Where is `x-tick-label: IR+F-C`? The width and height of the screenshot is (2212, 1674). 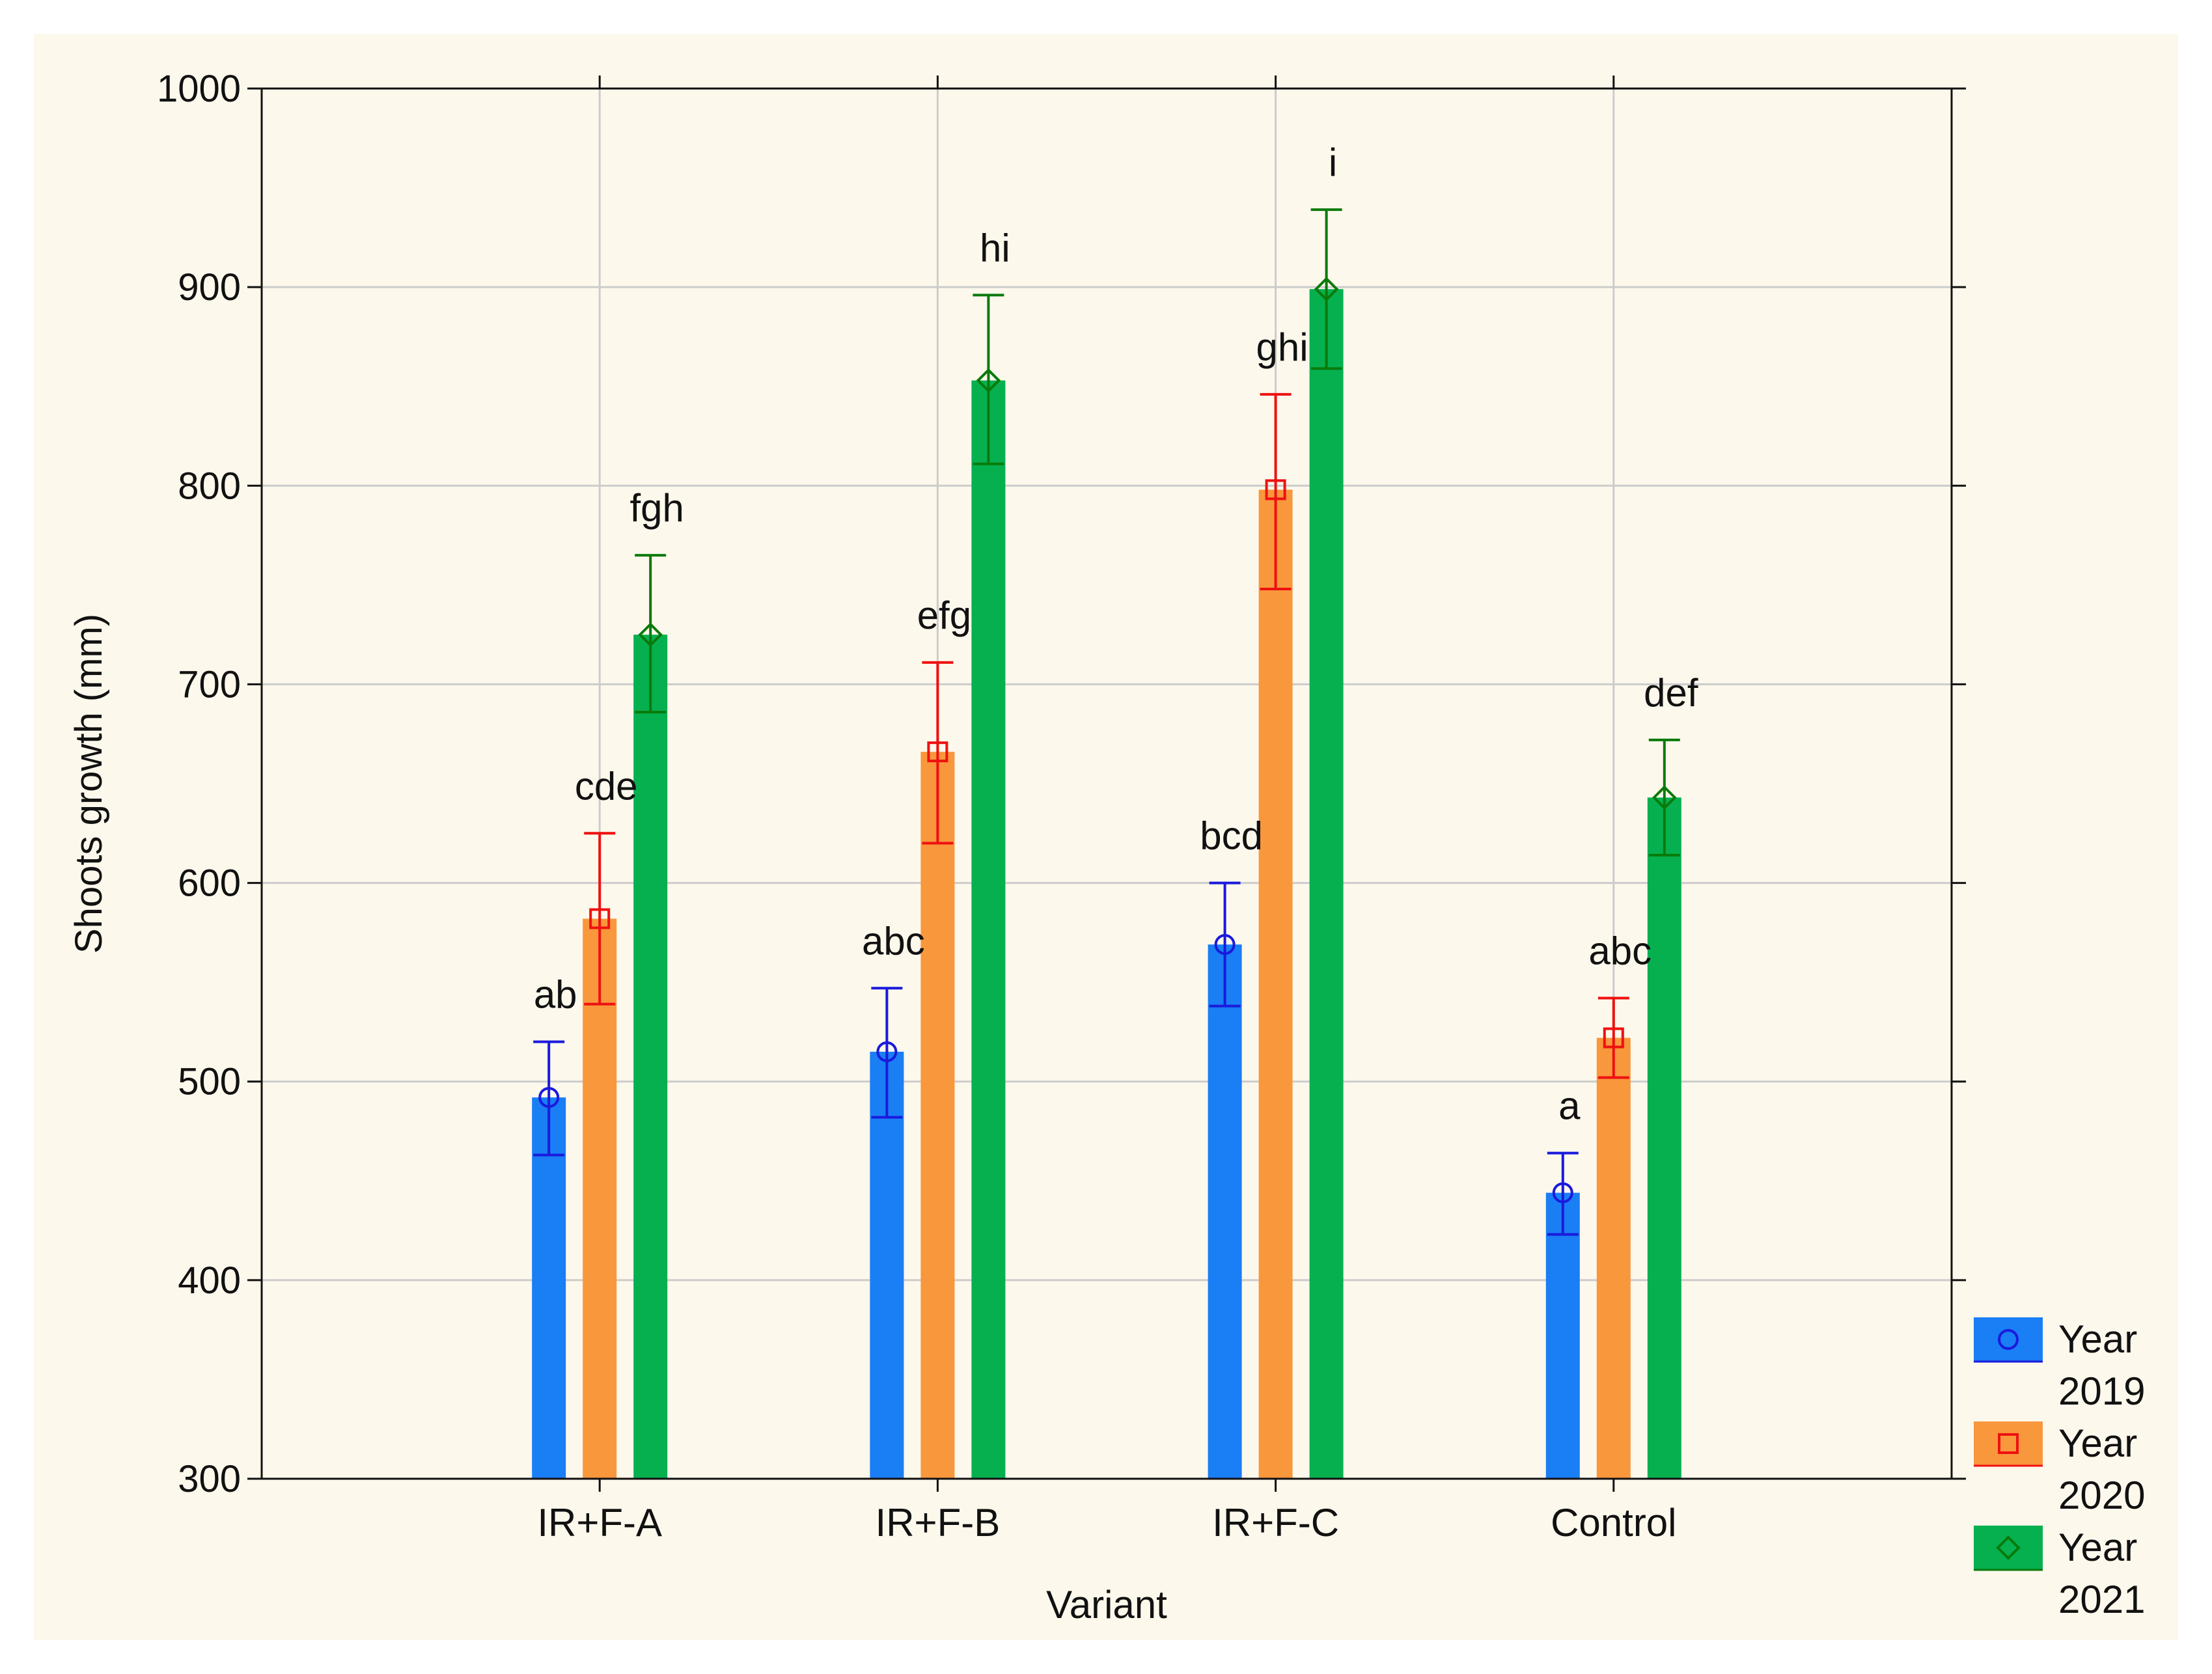
x-tick-label: IR+F-C is located at coordinates (1275, 1523).